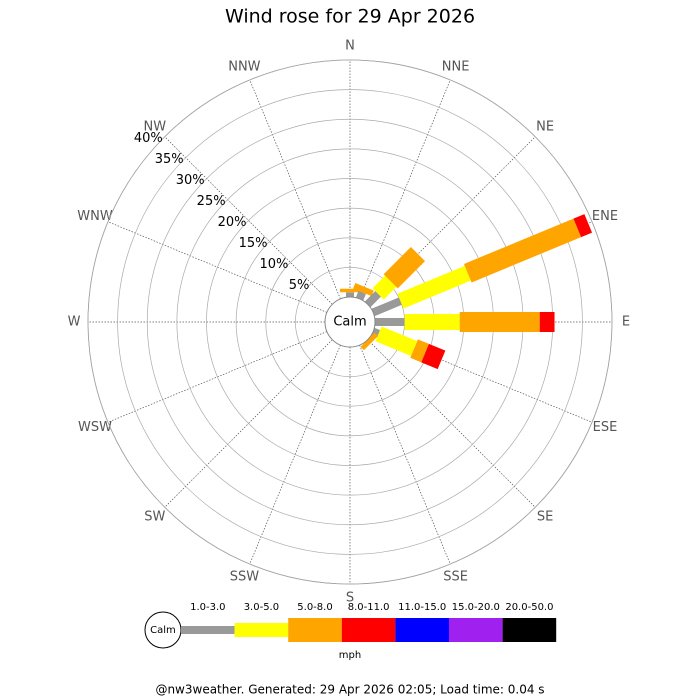 The height and width of the screenshot is (700, 700). Describe the element at coordinates (605, 427) in the screenshot. I see `direction-label: ESE` at that location.